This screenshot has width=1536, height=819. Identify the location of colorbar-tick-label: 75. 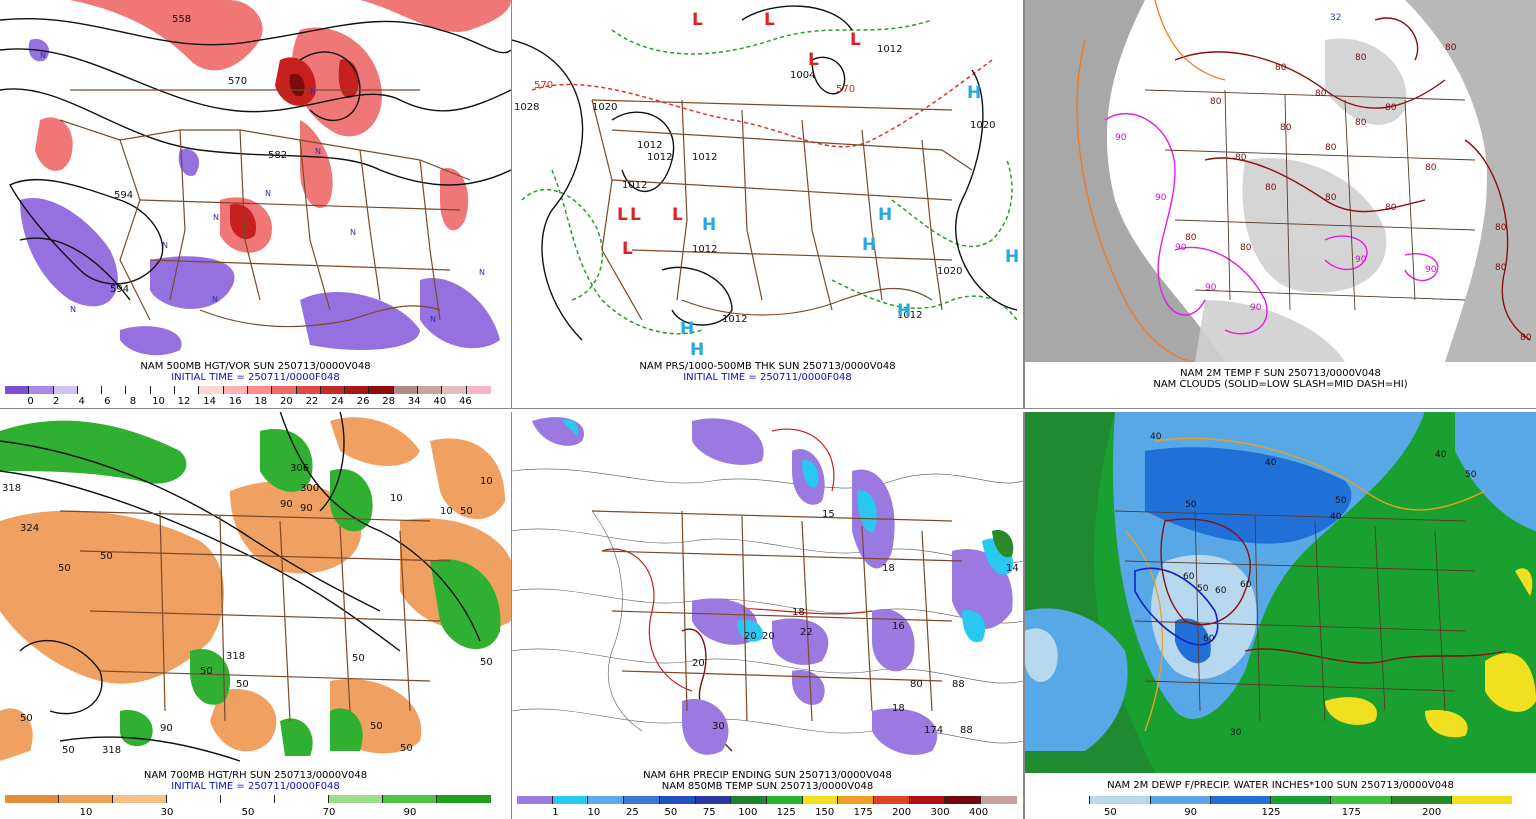
(709, 812).